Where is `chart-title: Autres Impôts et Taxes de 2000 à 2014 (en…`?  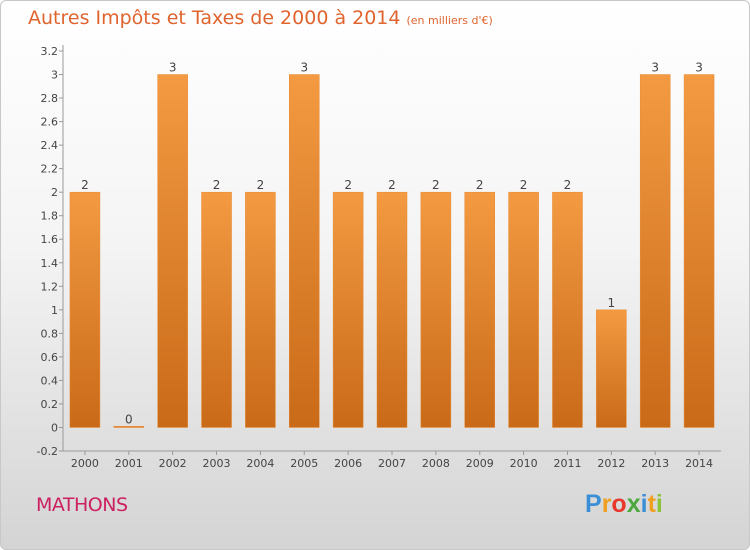 chart-title: Autres Impôts et Taxes de 2000 à 2014 (en… is located at coordinates (260, 18).